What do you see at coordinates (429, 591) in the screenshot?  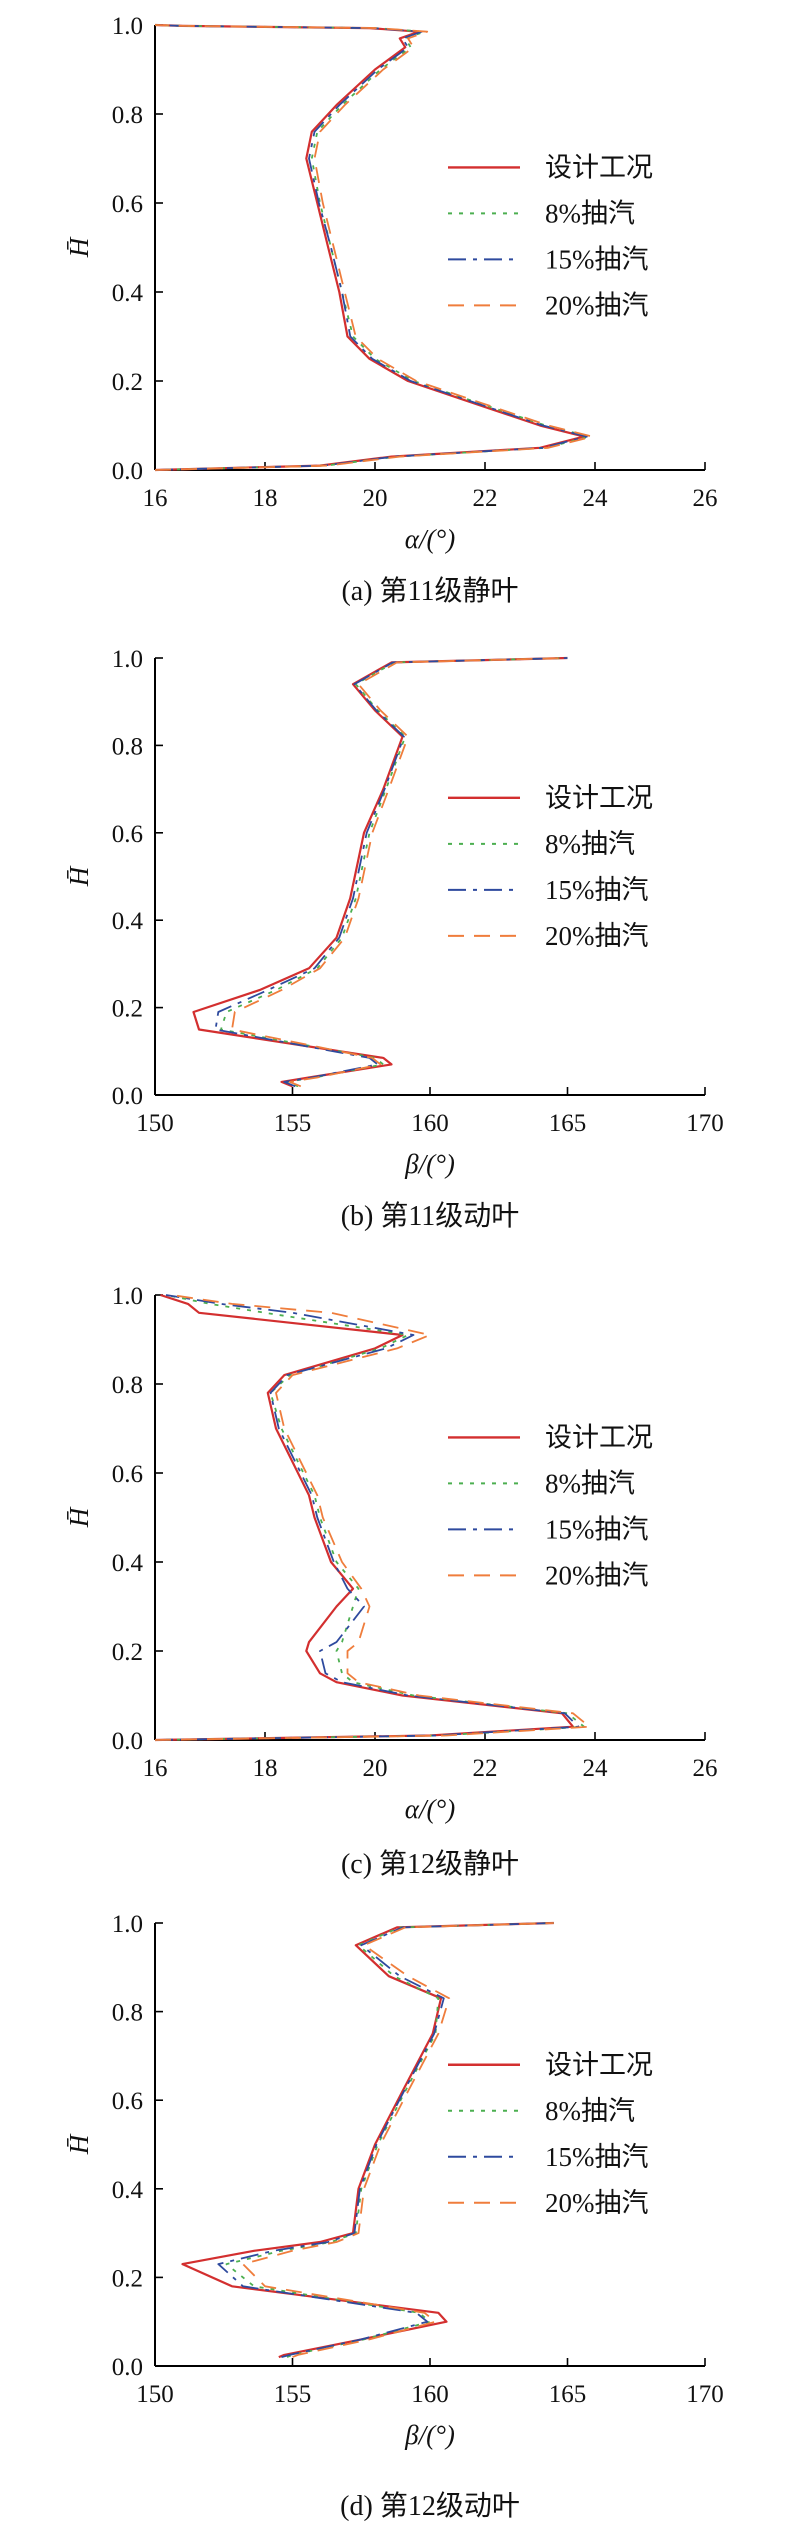 I see `panel-caption: (a) 第11级静叶` at bounding box center [429, 591].